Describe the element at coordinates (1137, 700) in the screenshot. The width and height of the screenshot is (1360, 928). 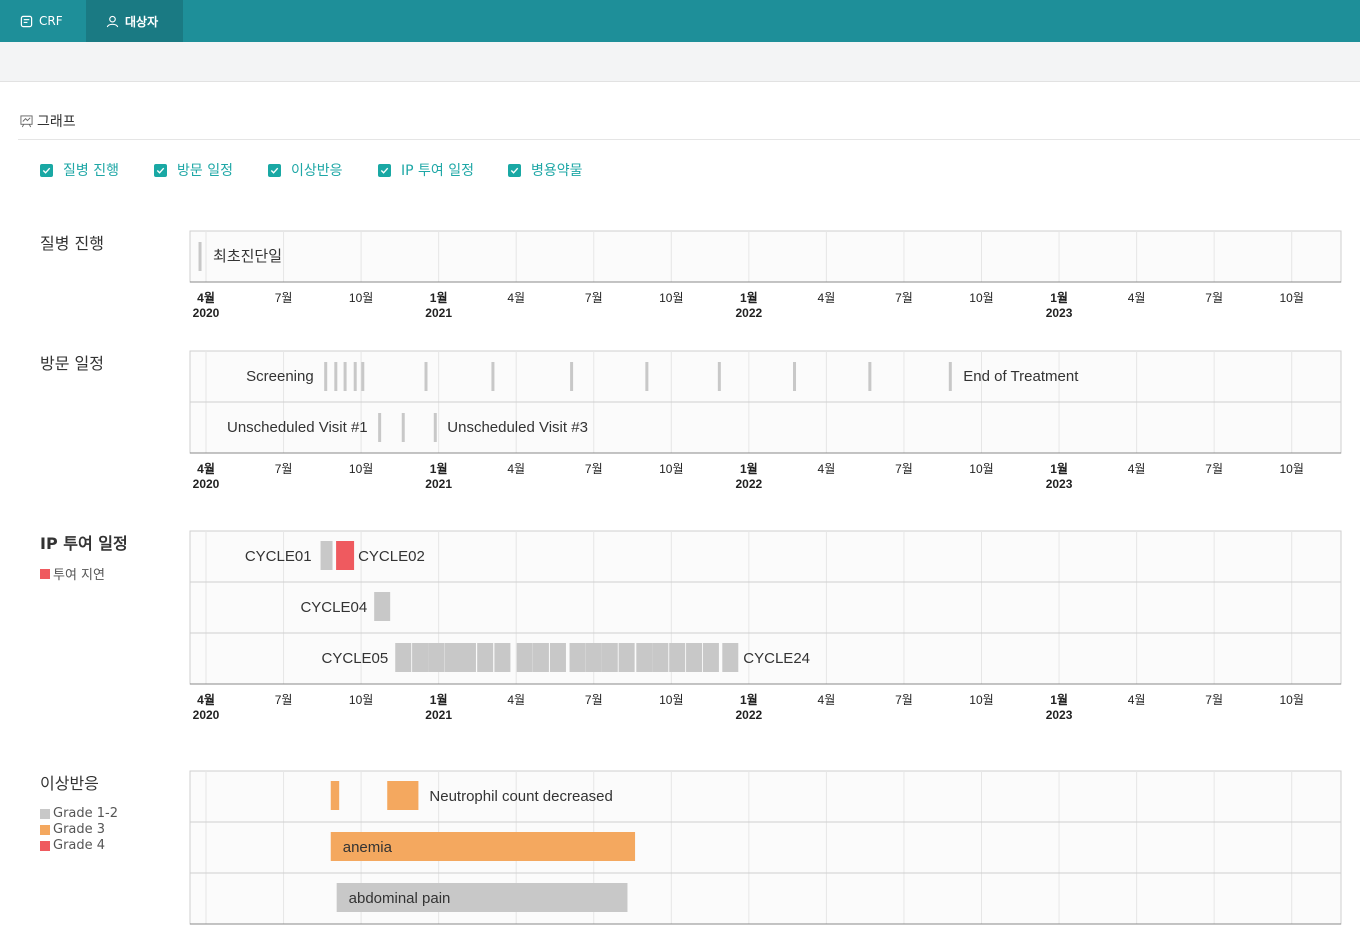
I see `ip-tick-month-label: 4월` at that location.